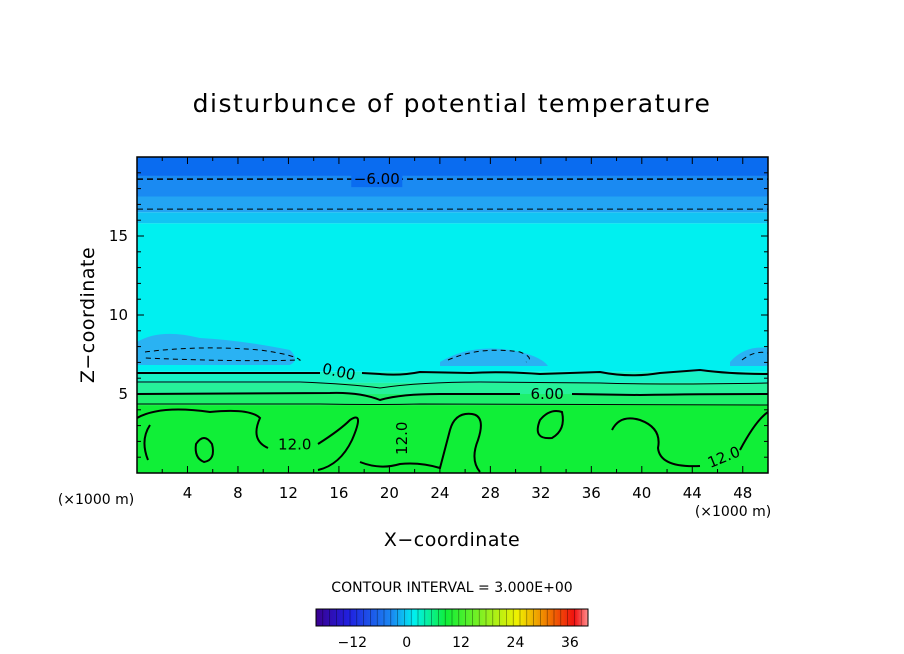 This screenshot has height=654, width=904. I want to click on y-tick-label-1: 10, so click(118, 315).